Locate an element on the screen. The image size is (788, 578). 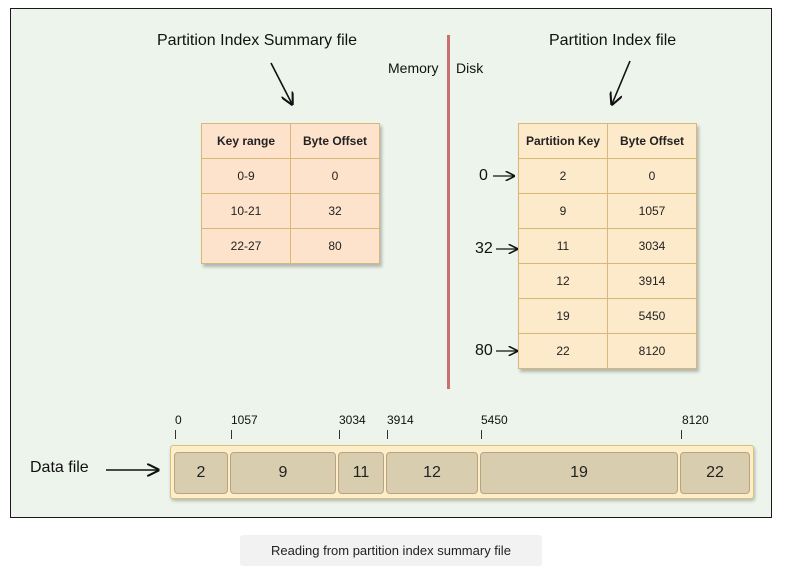
index-cell: 2 is located at coordinates (563, 176).